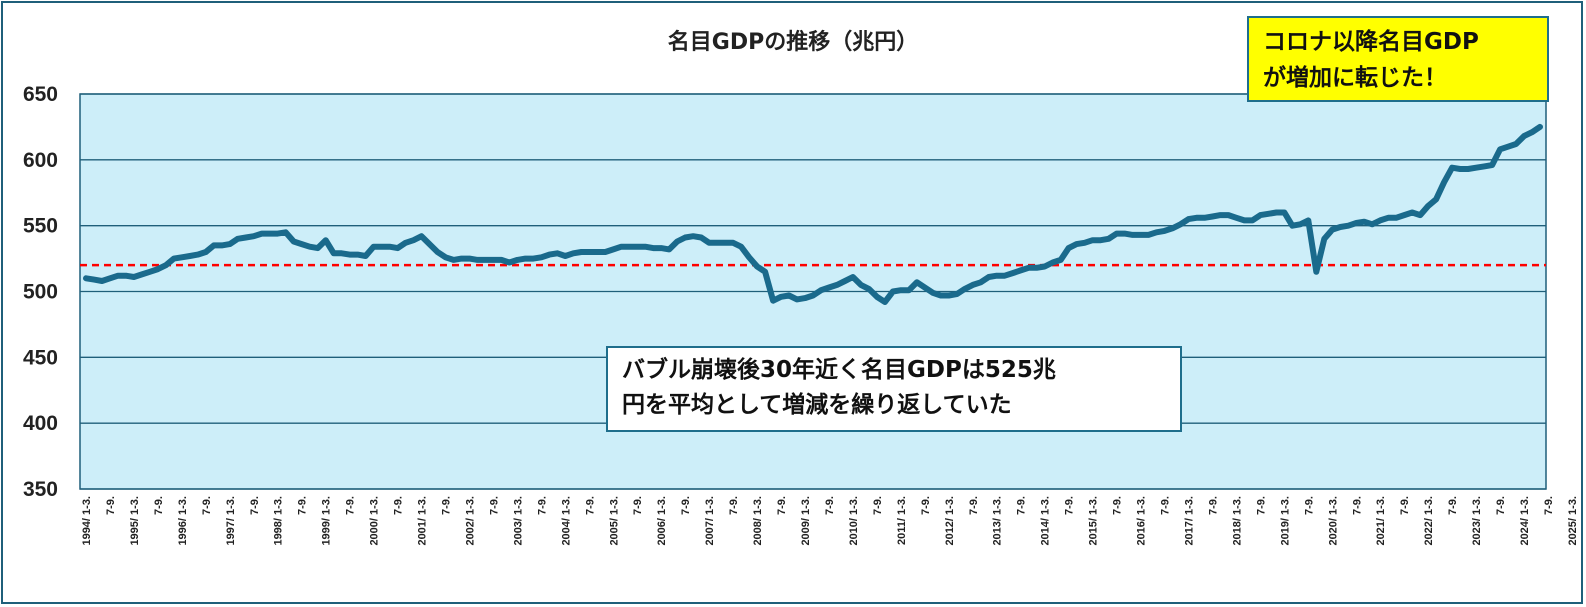 The height and width of the screenshot is (607, 1586). What do you see at coordinates (40, 292) in the screenshot?
I see `y-tick-label: 500` at bounding box center [40, 292].